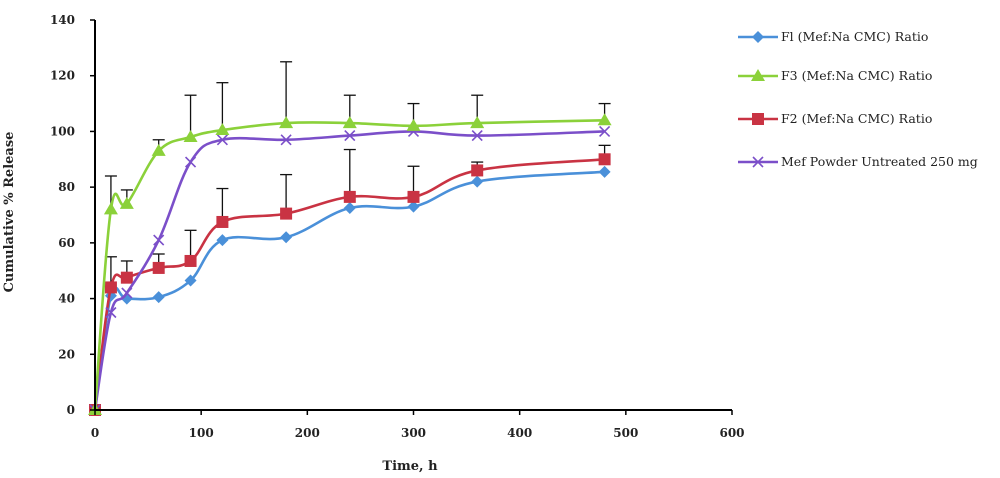  I want to click on y-axis-title: Cumulative % Release, so click(9, 212).